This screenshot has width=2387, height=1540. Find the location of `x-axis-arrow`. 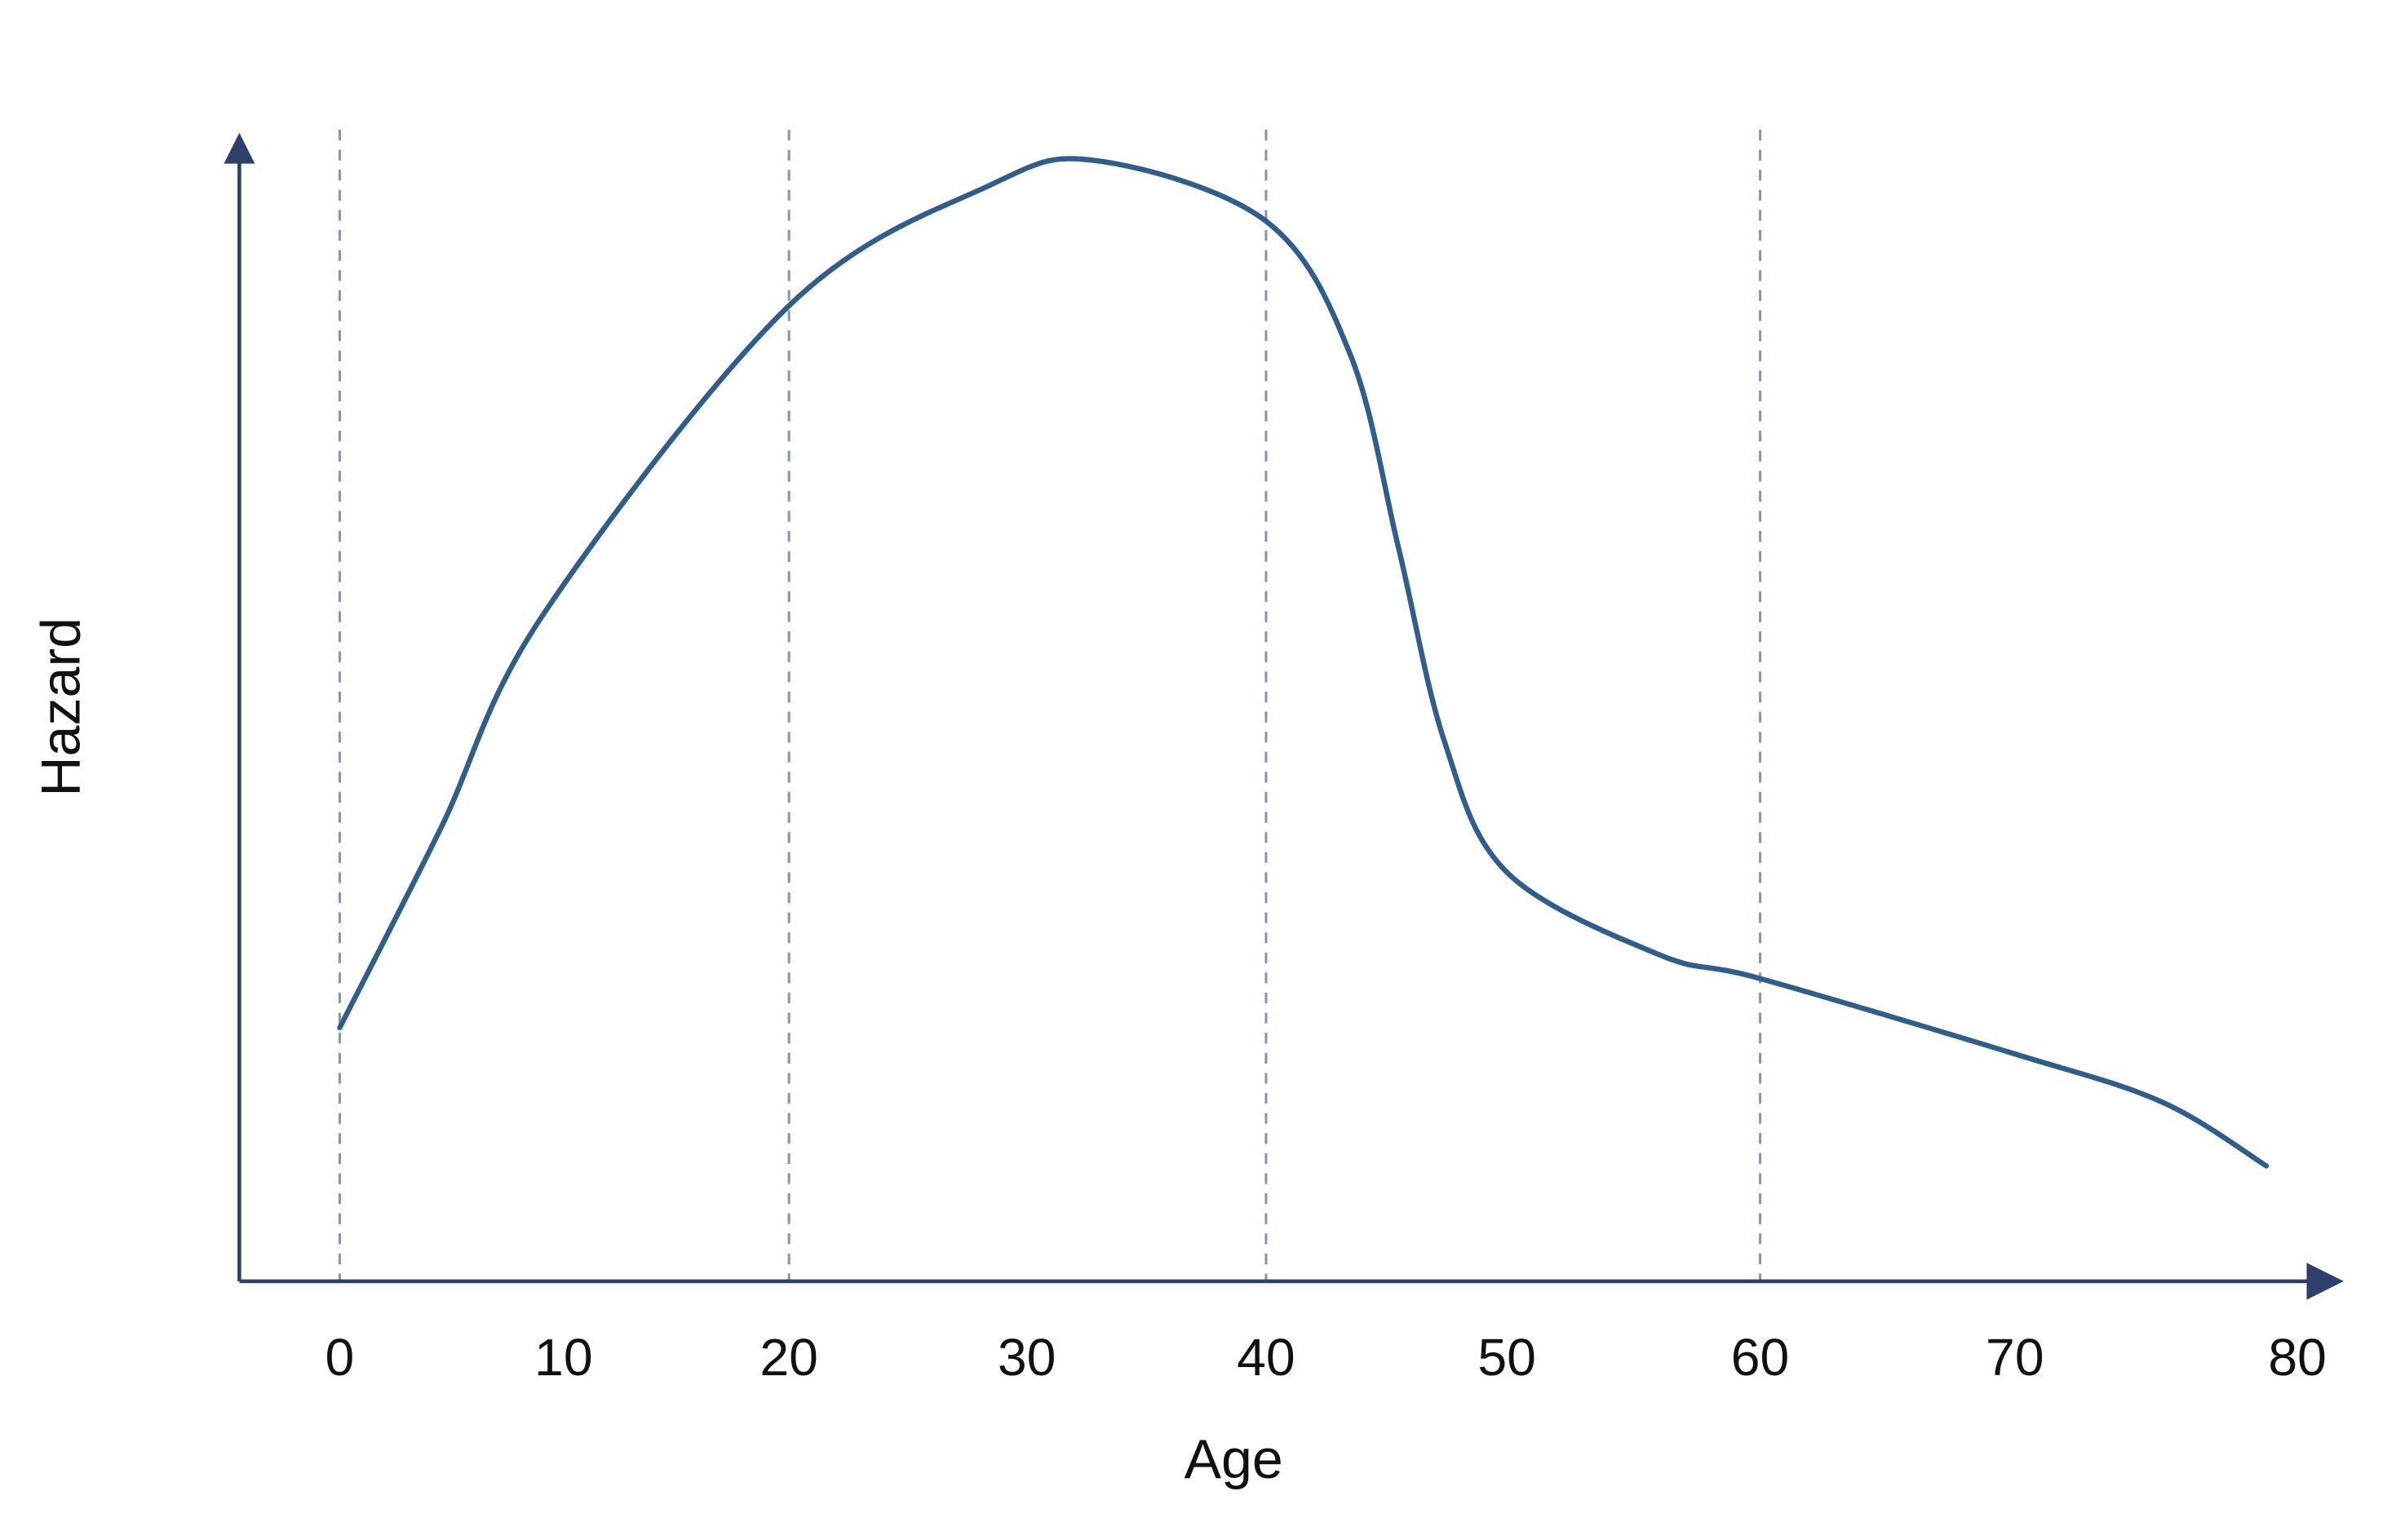

x-axis-arrow is located at coordinates (2325, 1281).